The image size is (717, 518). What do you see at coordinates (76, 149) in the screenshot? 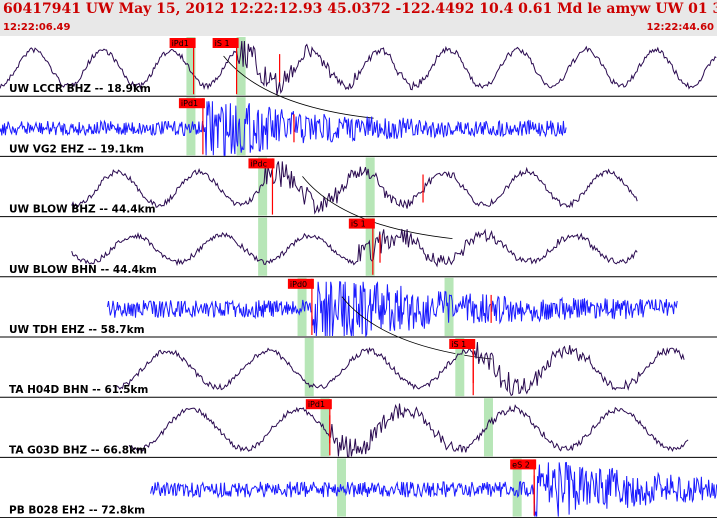
I see `trace-label: UW VG2 EHZ -- 19.1km` at bounding box center [76, 149].